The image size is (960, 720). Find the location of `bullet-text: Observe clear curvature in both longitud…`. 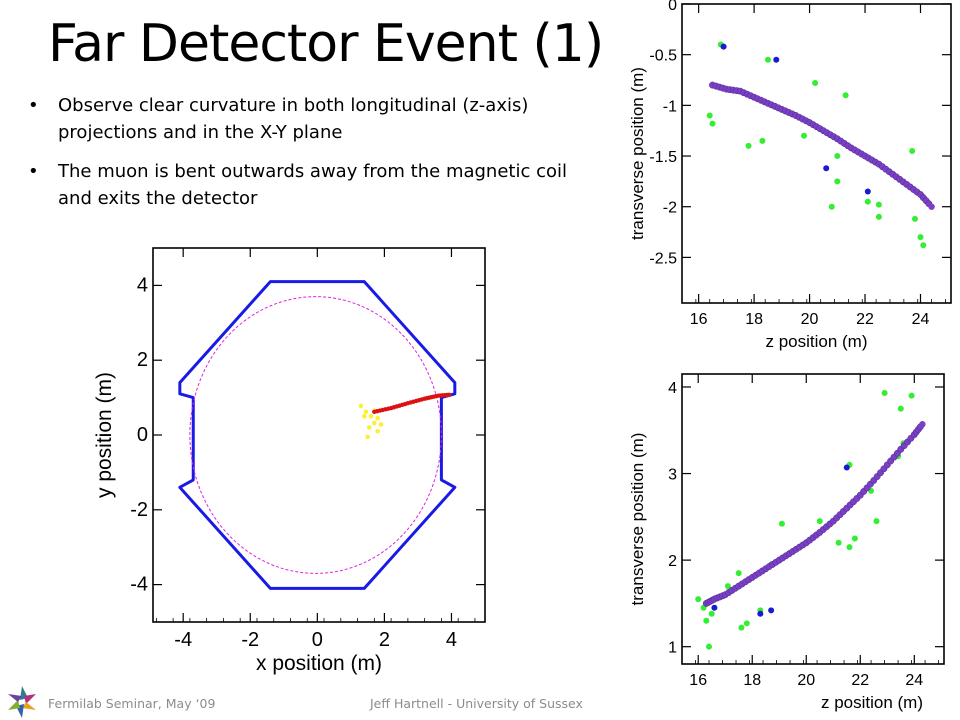

bullet-text: Observe clear curvature in both longitud… is located at coordinates (293, 119).